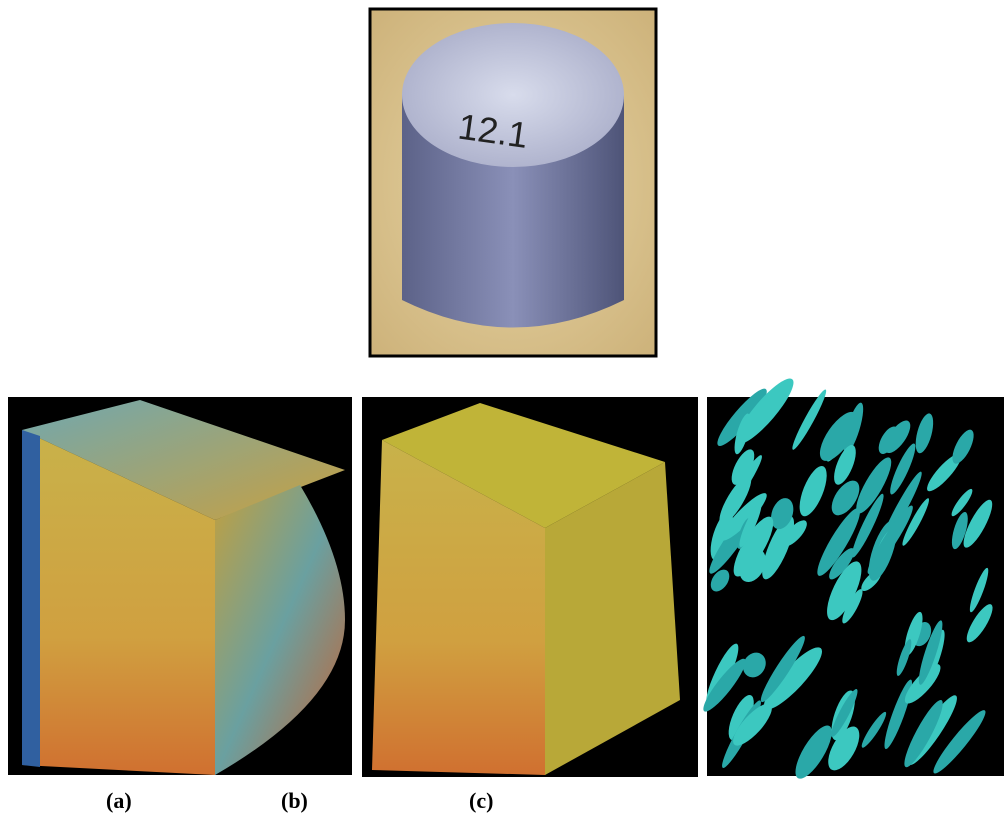  I want to click on pore-network, so click(848, 578).